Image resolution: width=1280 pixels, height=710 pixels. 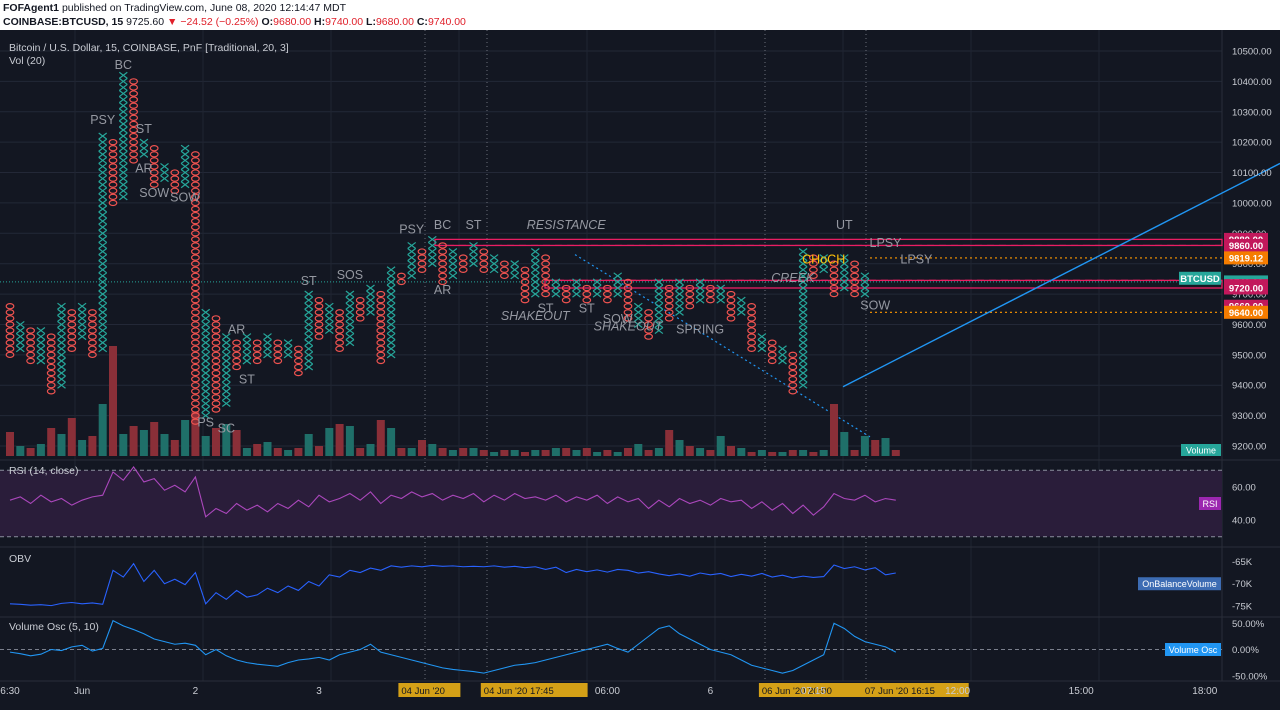 What do you see at coordinates (452, 584) in the screenshot?
I see `obv-line` at bounding box center [452, 584].